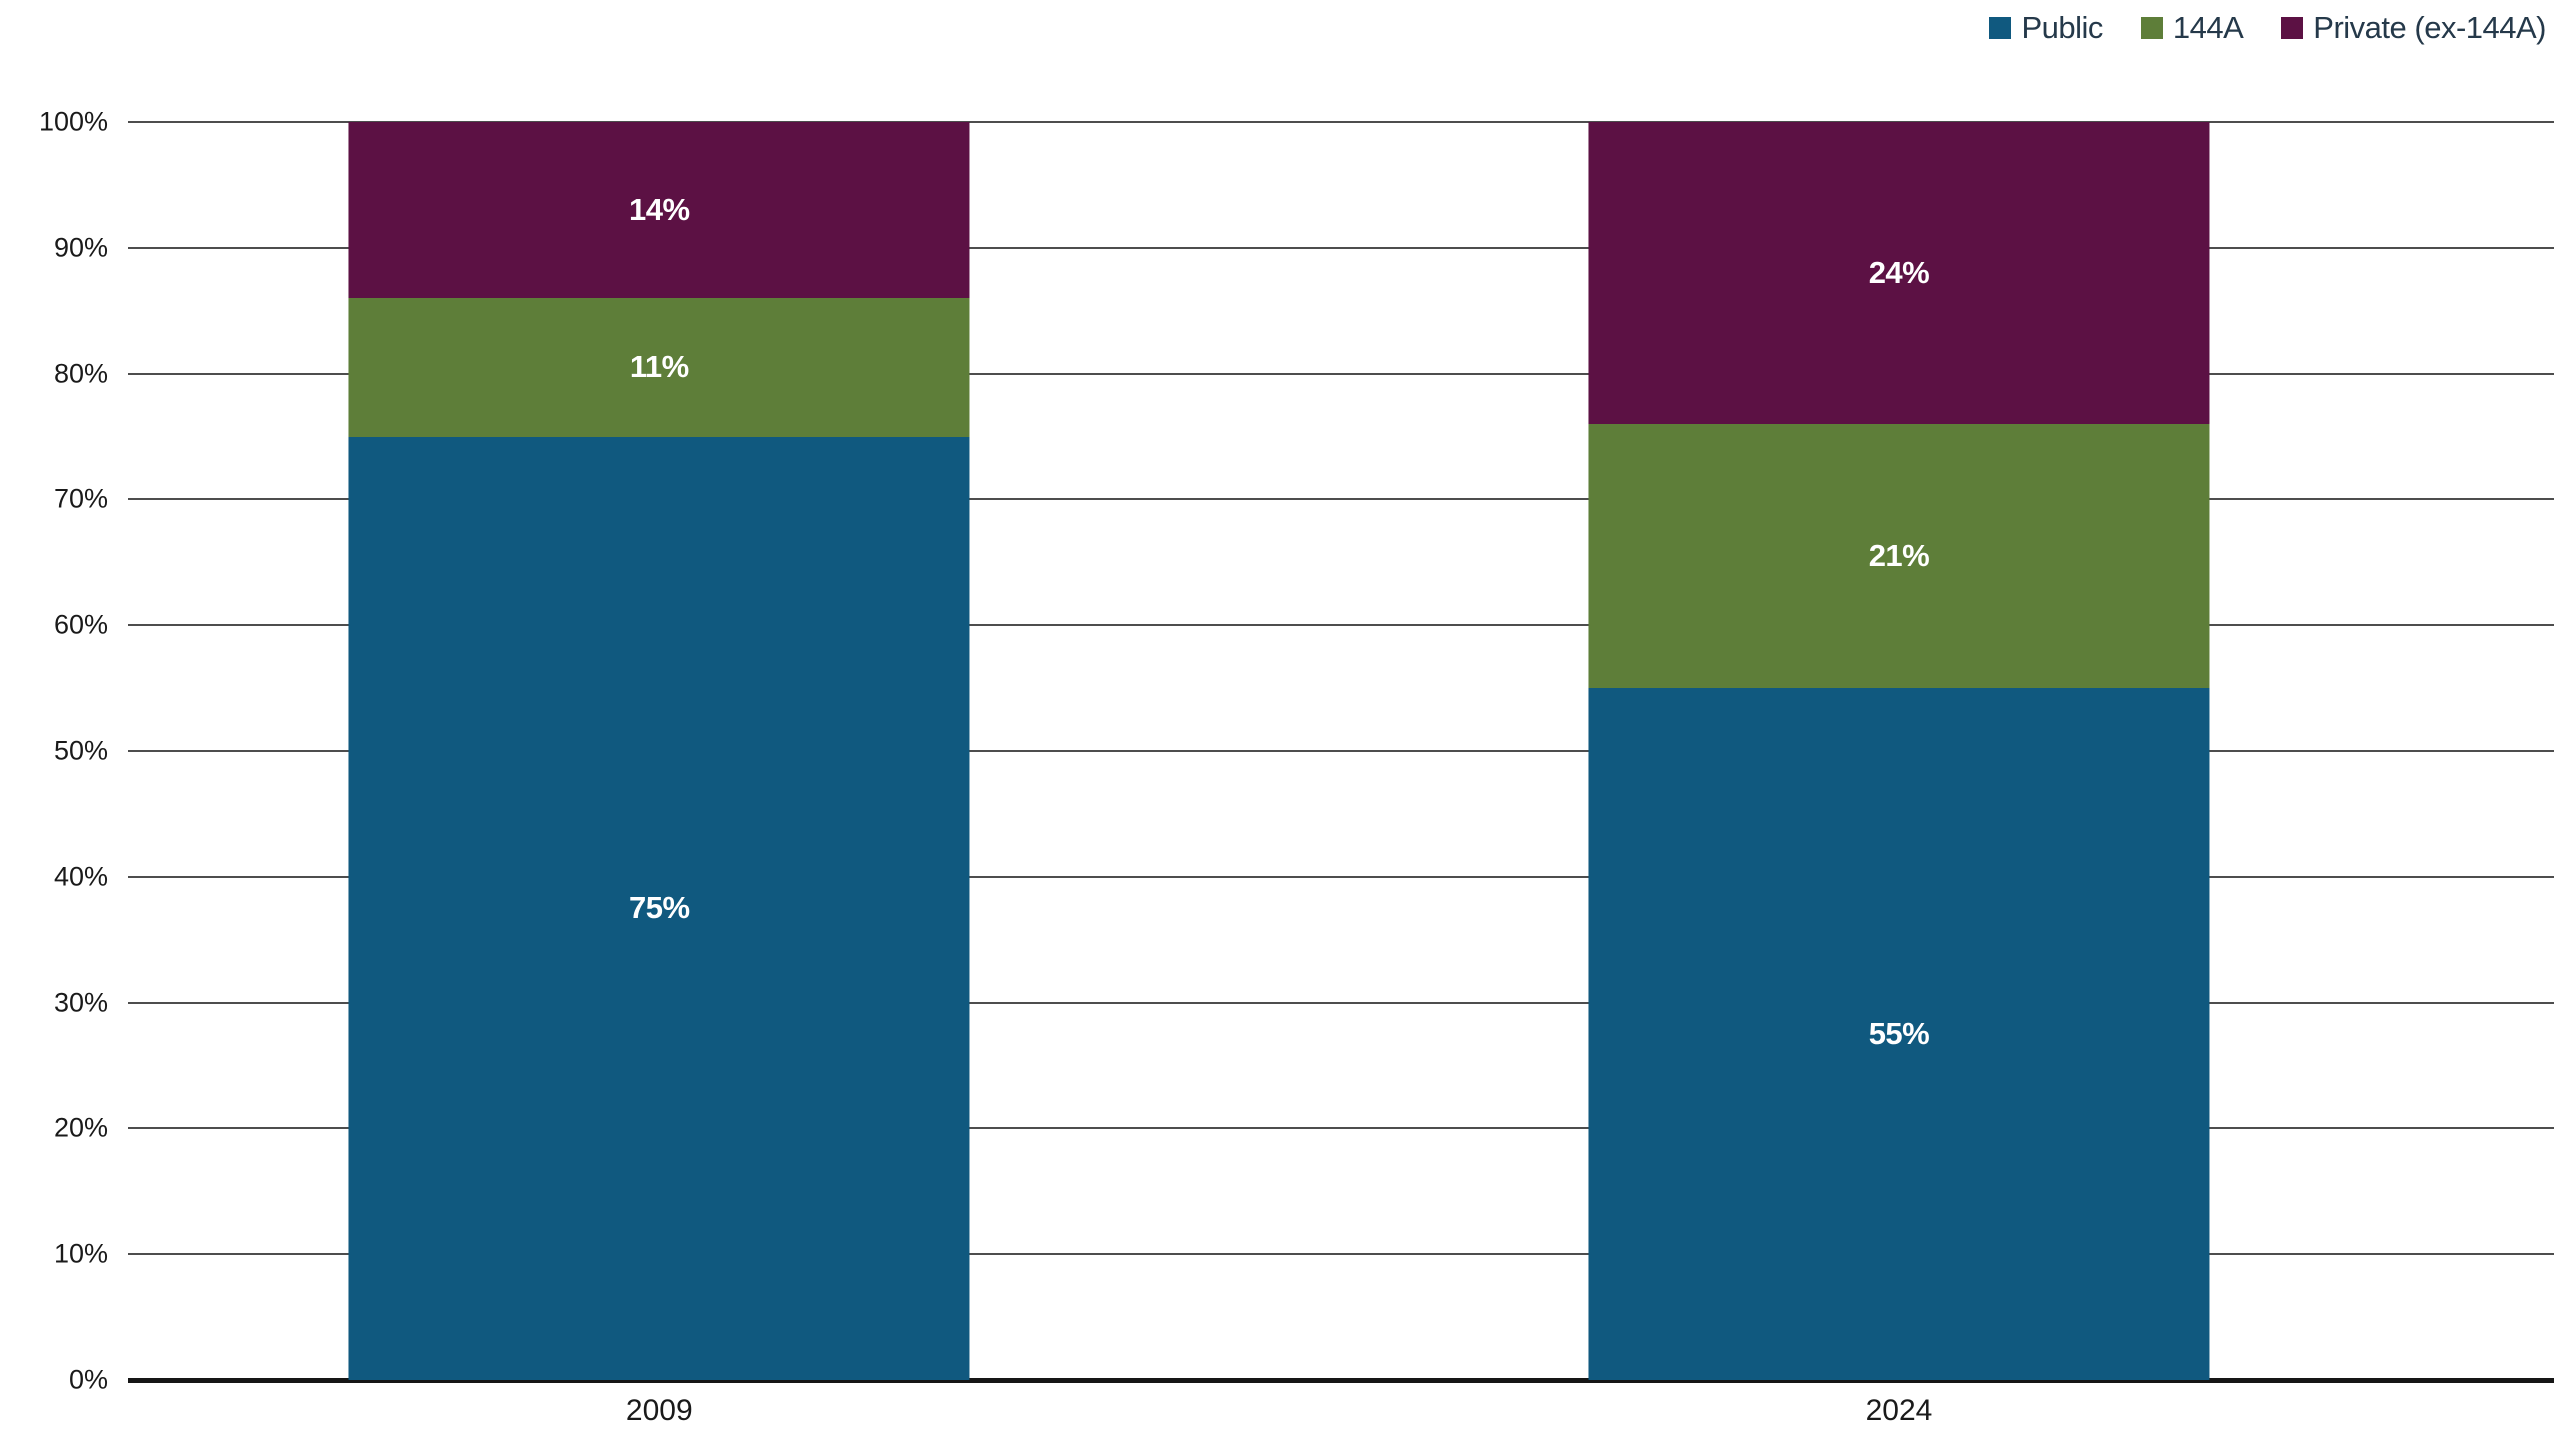  I want to click on segment-value-label: 14%, so click(659, 210).